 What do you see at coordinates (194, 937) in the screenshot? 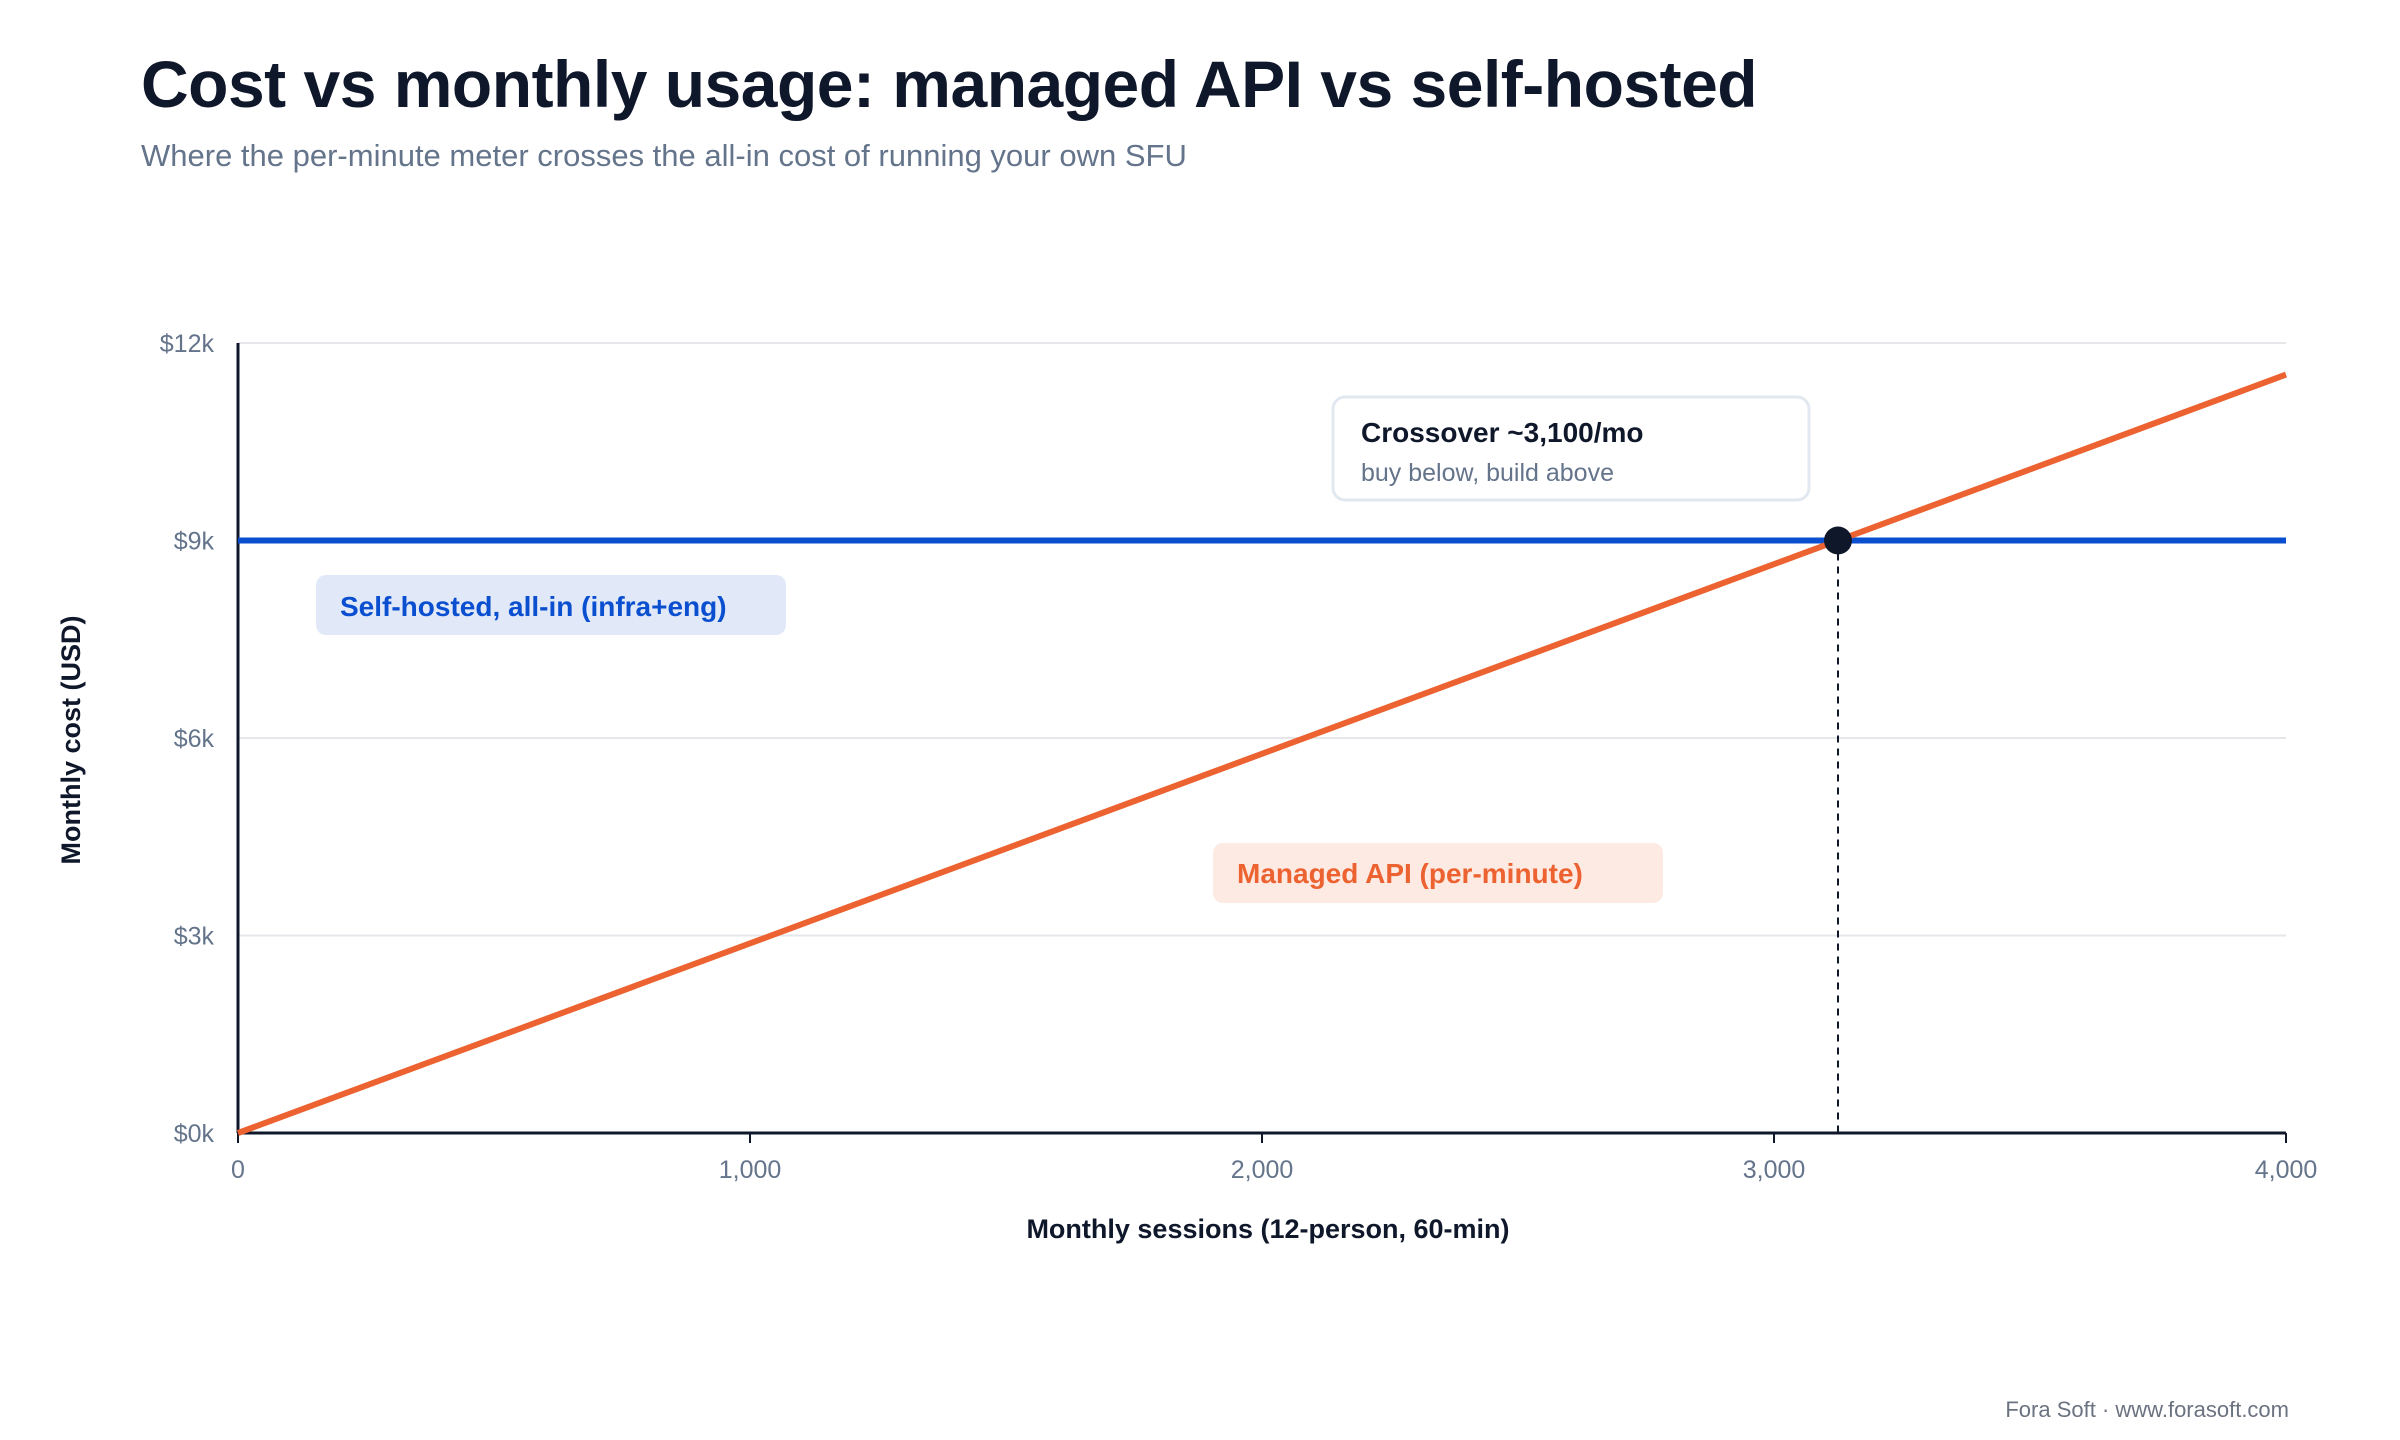
I see `y-tick-label: $3k` at bounding box center [194, 937].